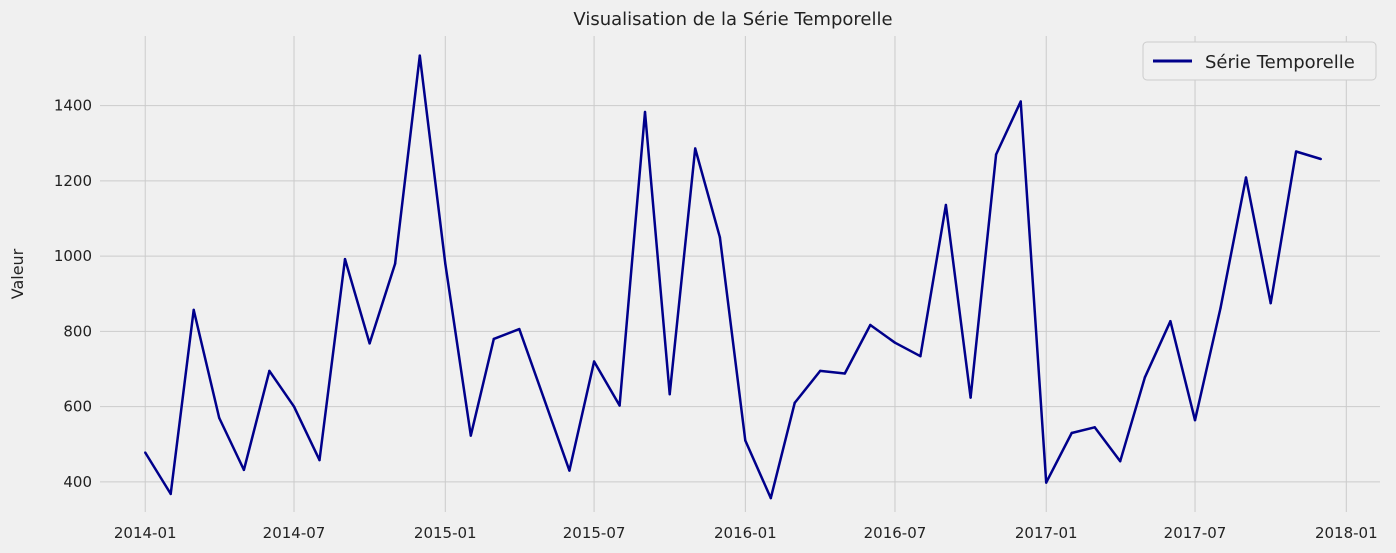 This screenshot has width=1396, height=553. I want to click on y-tick-label: 400, so click(77, 482).